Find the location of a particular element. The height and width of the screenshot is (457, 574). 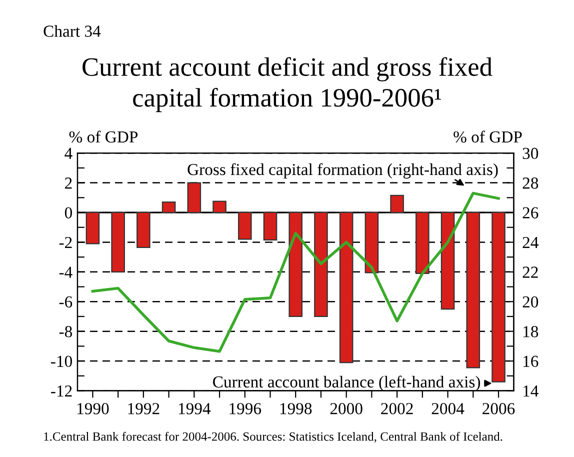

x-tick-label: 1992 is located at coordinates (144, 408).